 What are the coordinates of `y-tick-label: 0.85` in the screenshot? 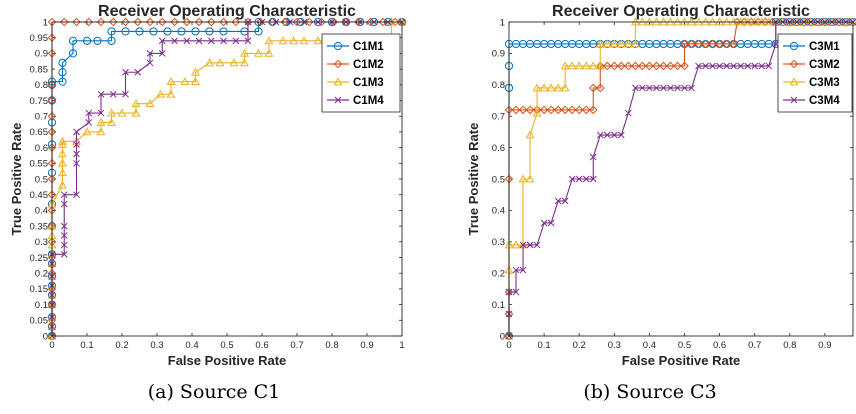 It's located at (39, 69).